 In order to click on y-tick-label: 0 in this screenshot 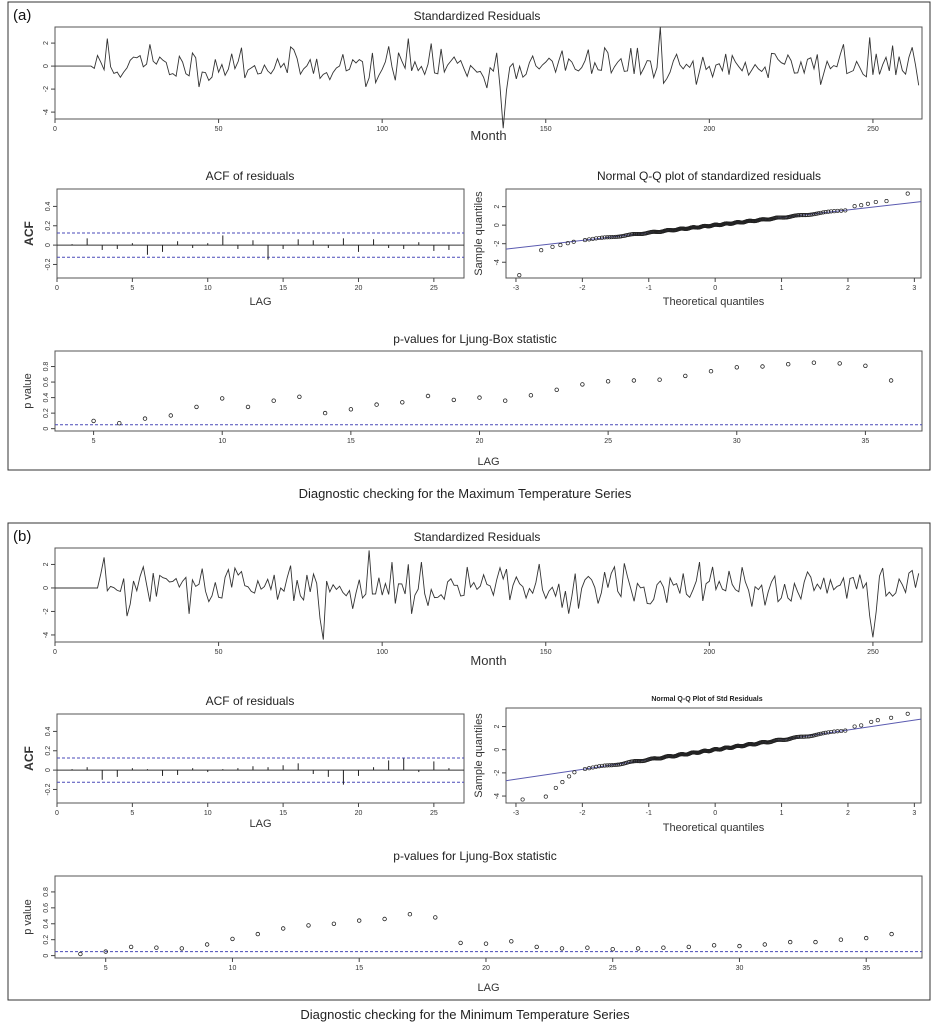, I will do `click(48, 245)`.